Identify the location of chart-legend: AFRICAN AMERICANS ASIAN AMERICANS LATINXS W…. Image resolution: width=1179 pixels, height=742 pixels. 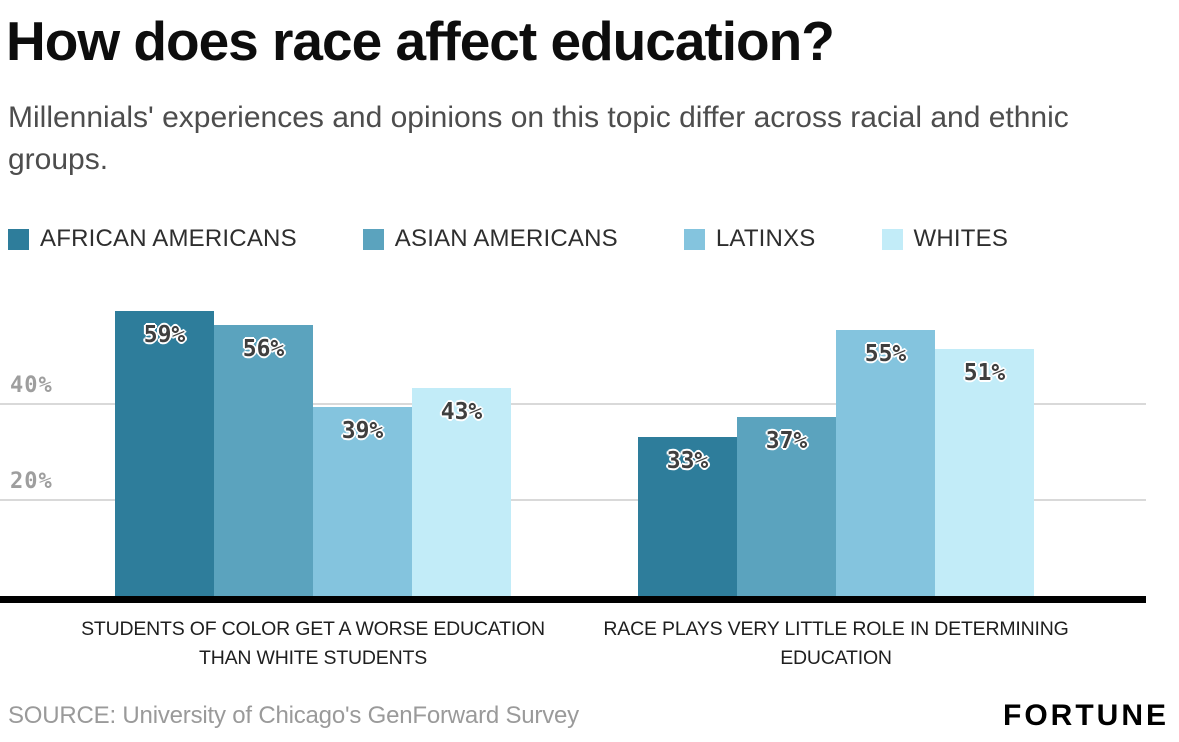
(593, 239).